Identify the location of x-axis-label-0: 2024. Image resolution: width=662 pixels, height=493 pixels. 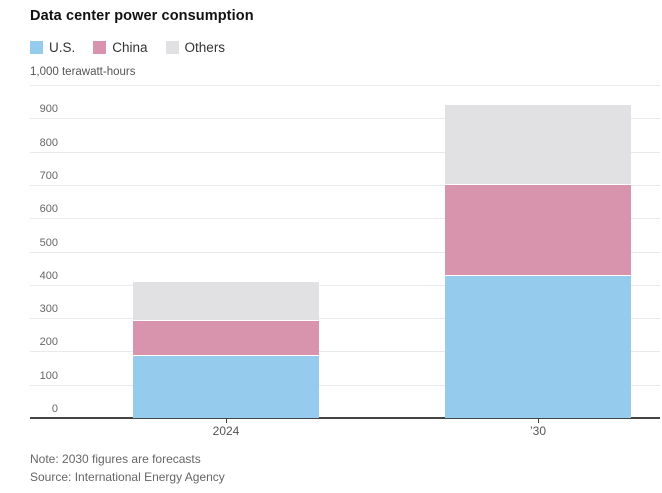
(226, 431).